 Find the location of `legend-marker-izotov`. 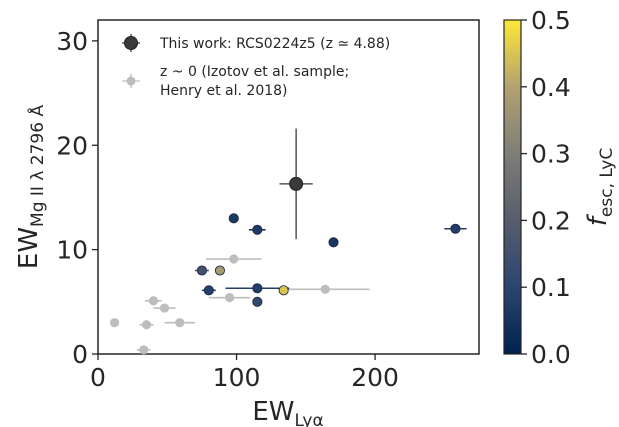

legend-marker-izotov is located at coordinates (131, 81).